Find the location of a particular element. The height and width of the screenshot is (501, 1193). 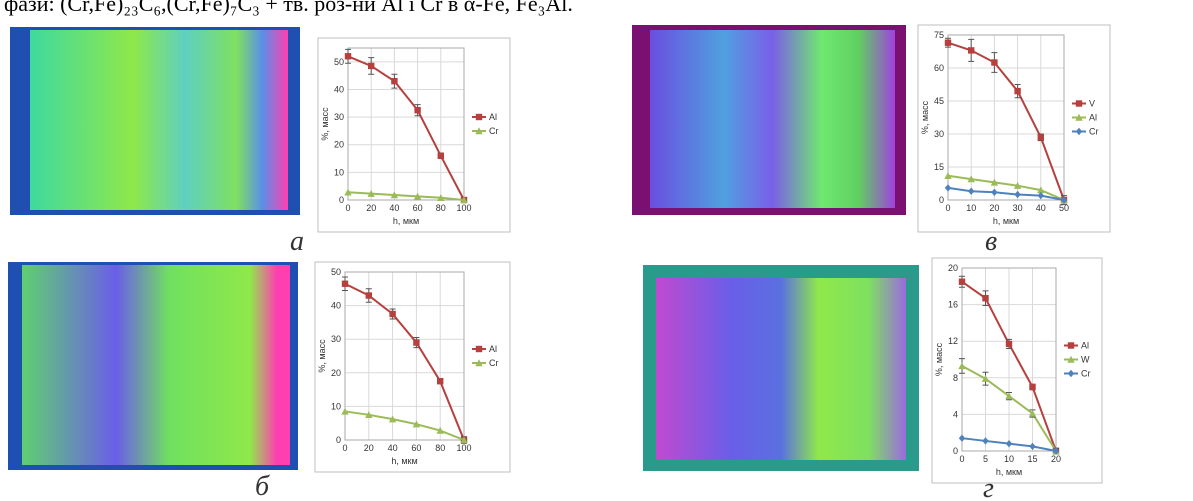

y-tick-label: 15 is located at coordinates (939, 167).